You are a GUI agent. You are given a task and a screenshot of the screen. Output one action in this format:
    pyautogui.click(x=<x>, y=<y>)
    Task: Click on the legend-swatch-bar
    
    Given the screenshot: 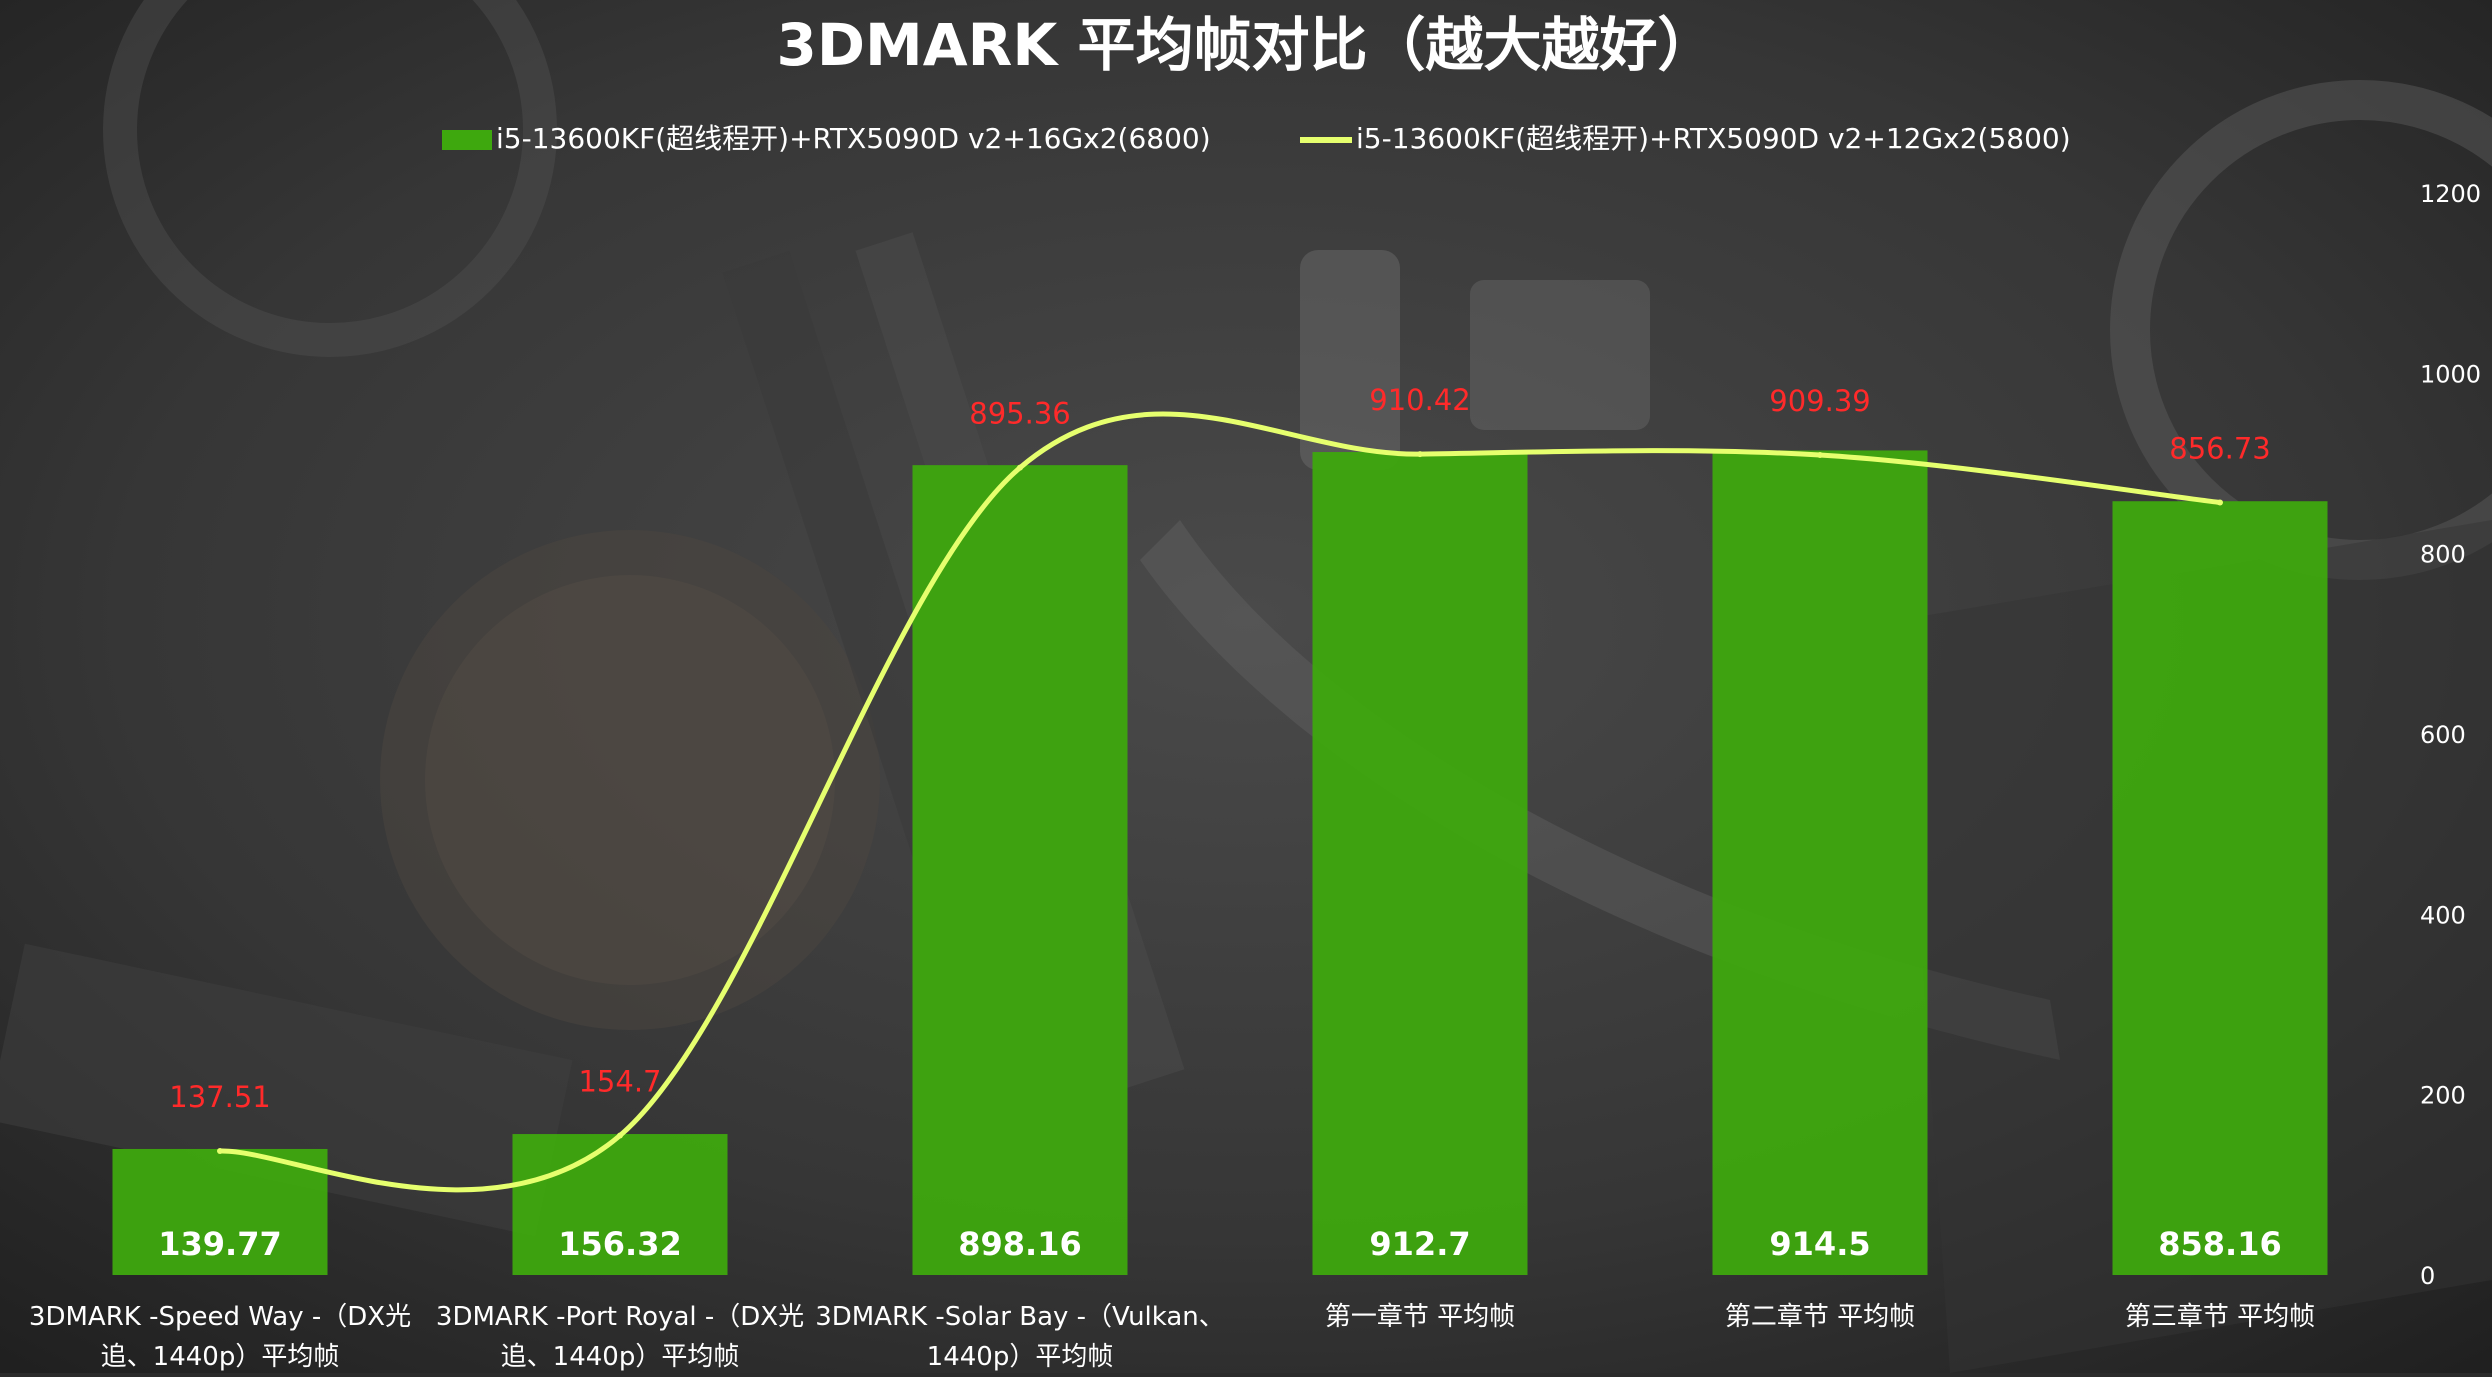 What is the action you would take?
    pyautogui.click(x=467, y=140)
    